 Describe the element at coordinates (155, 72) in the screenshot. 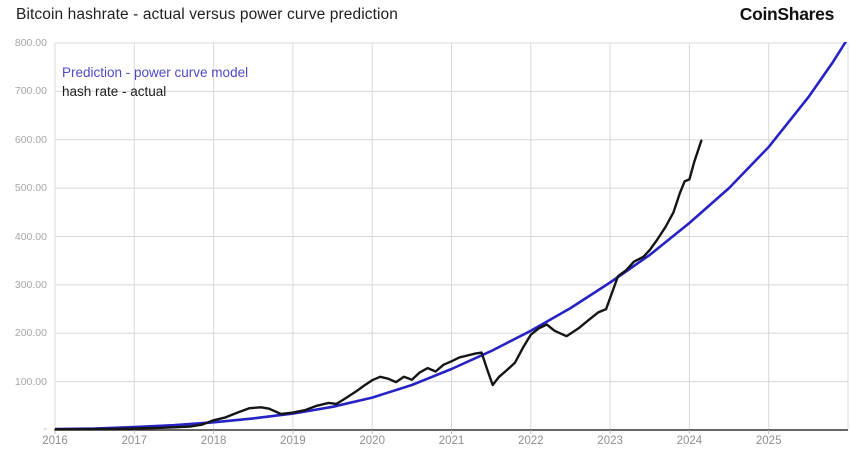

I see `legend-prediction: Prediction - power curve model` at that location.